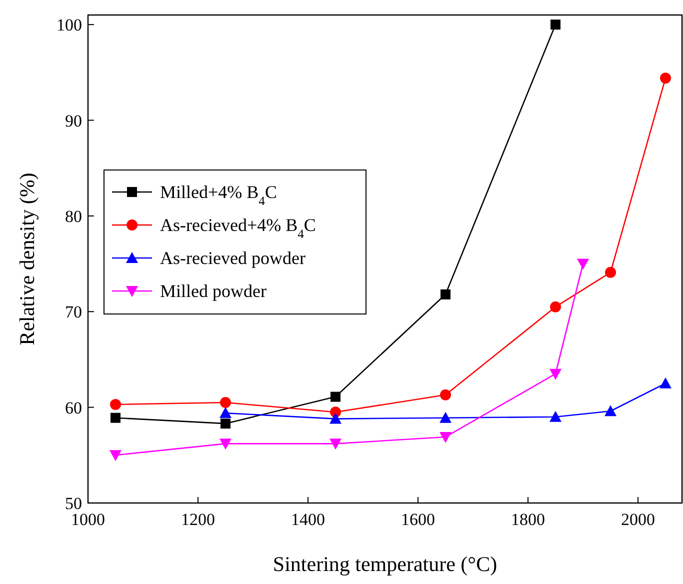  I want to click on y-tick-label: 100, so click(69, 25).